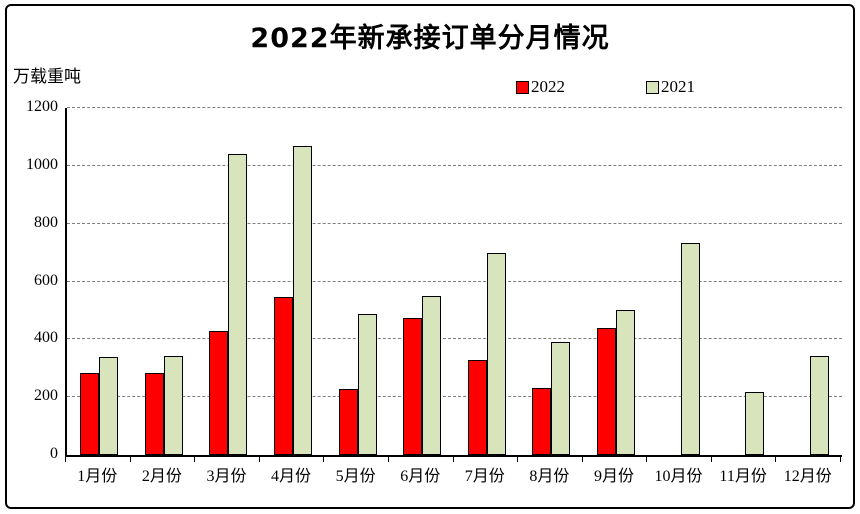  What do you see at coordinates (678, 476) in the screenshot?
I see `x-tick-label-10月份: 10月份` at bounding box center [678, 476].